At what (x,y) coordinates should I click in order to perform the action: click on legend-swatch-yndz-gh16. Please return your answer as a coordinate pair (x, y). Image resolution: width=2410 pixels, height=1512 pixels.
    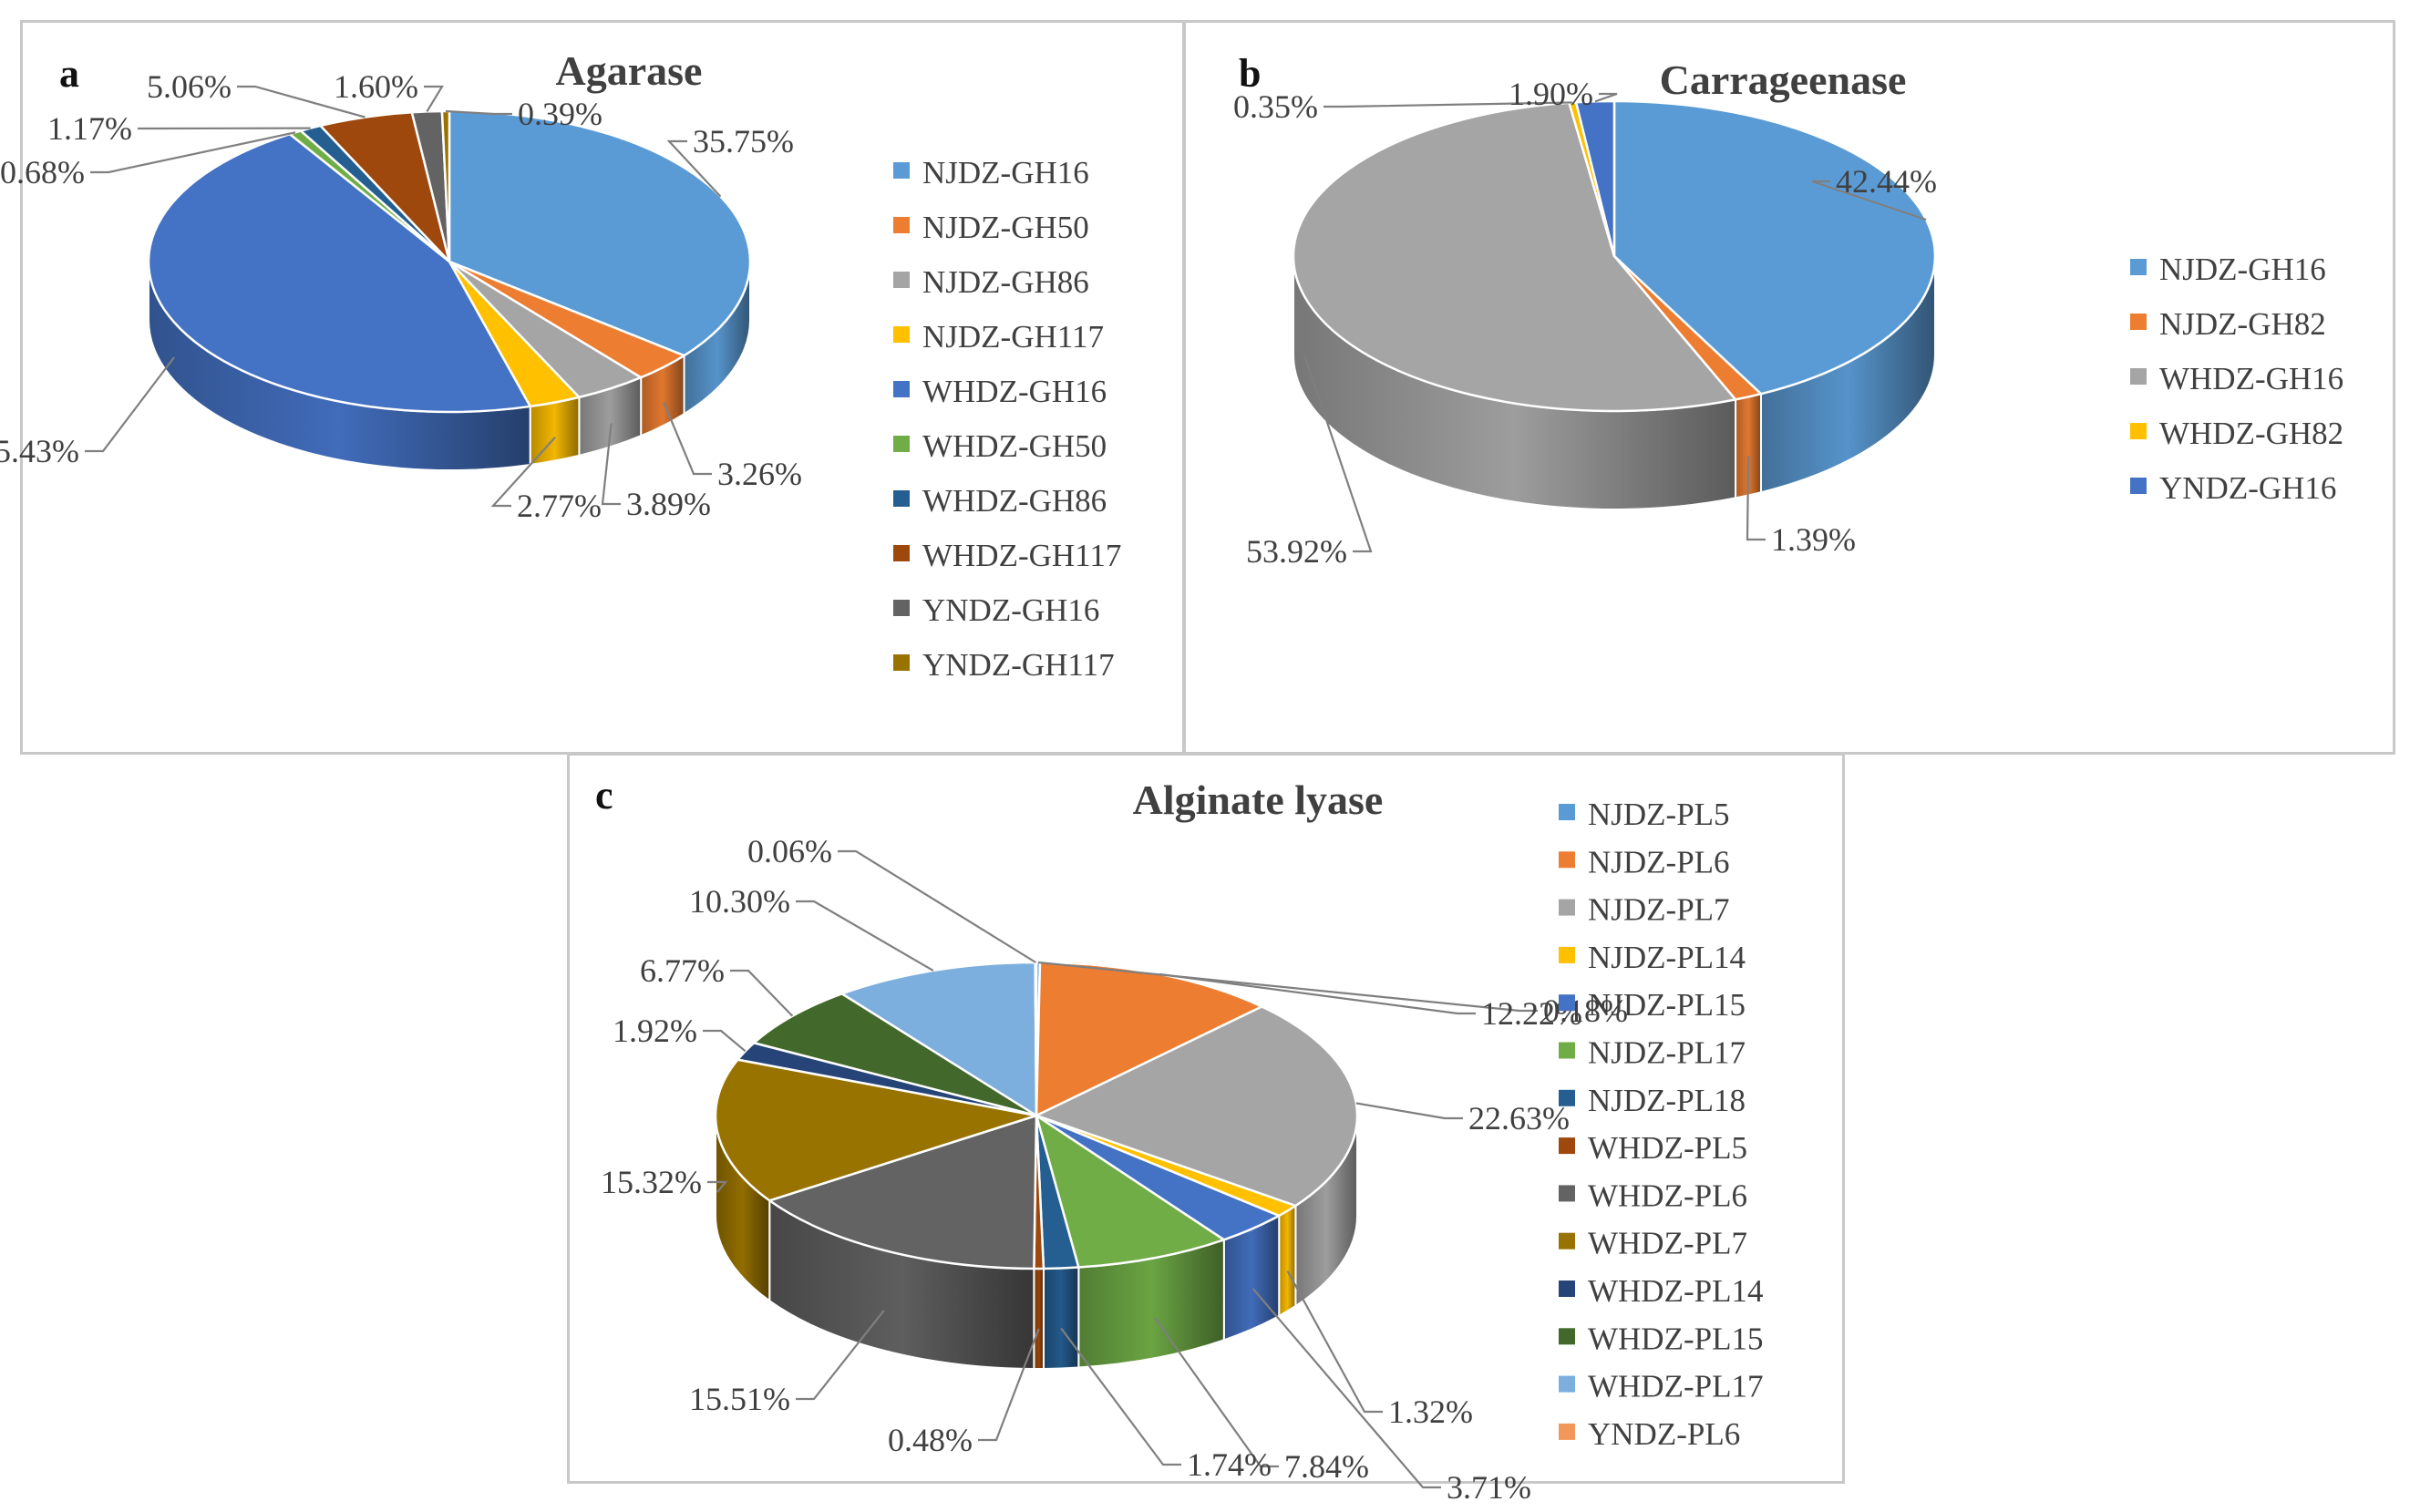
    Looking at the image, I should click on (902, 608).